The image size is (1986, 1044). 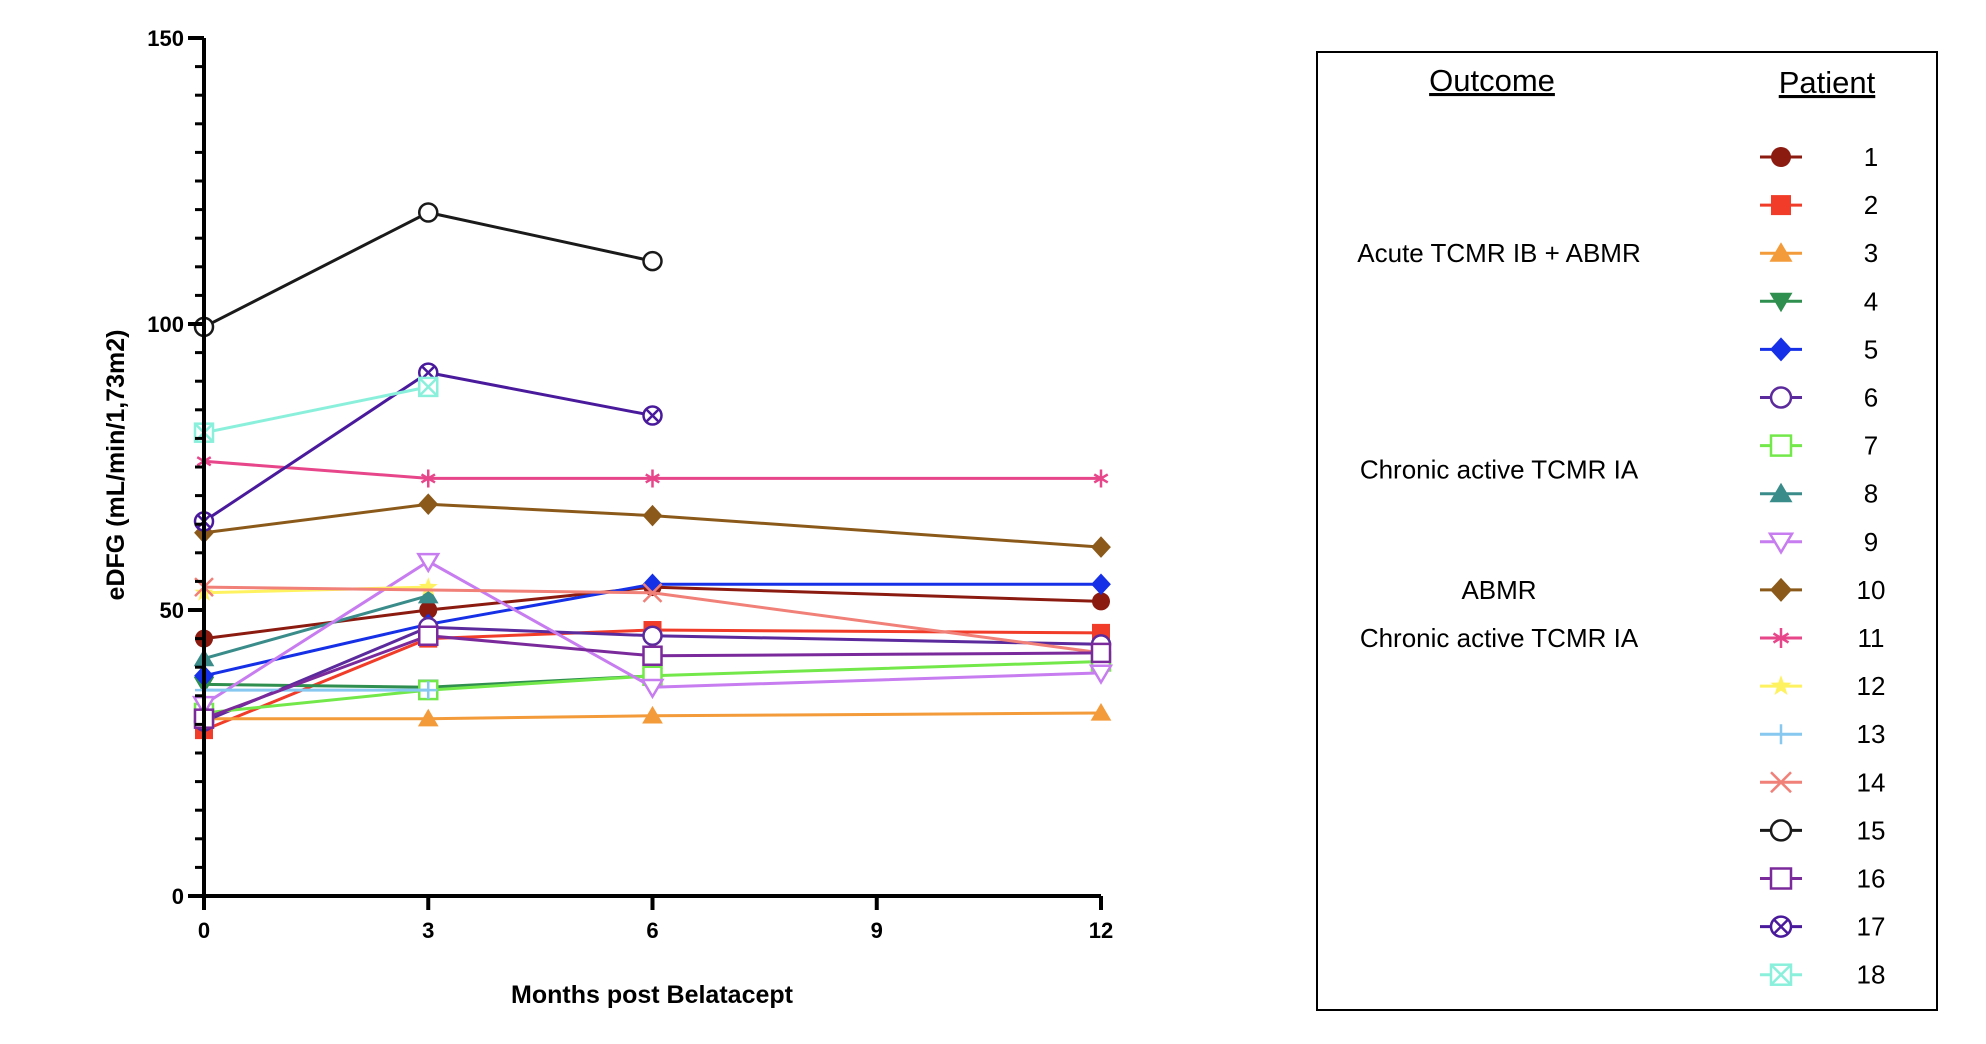 What do you see at coordinates (1871, 446) in the screenshot?
I see `legend-label: 7` at bounding box center [1871, 446].